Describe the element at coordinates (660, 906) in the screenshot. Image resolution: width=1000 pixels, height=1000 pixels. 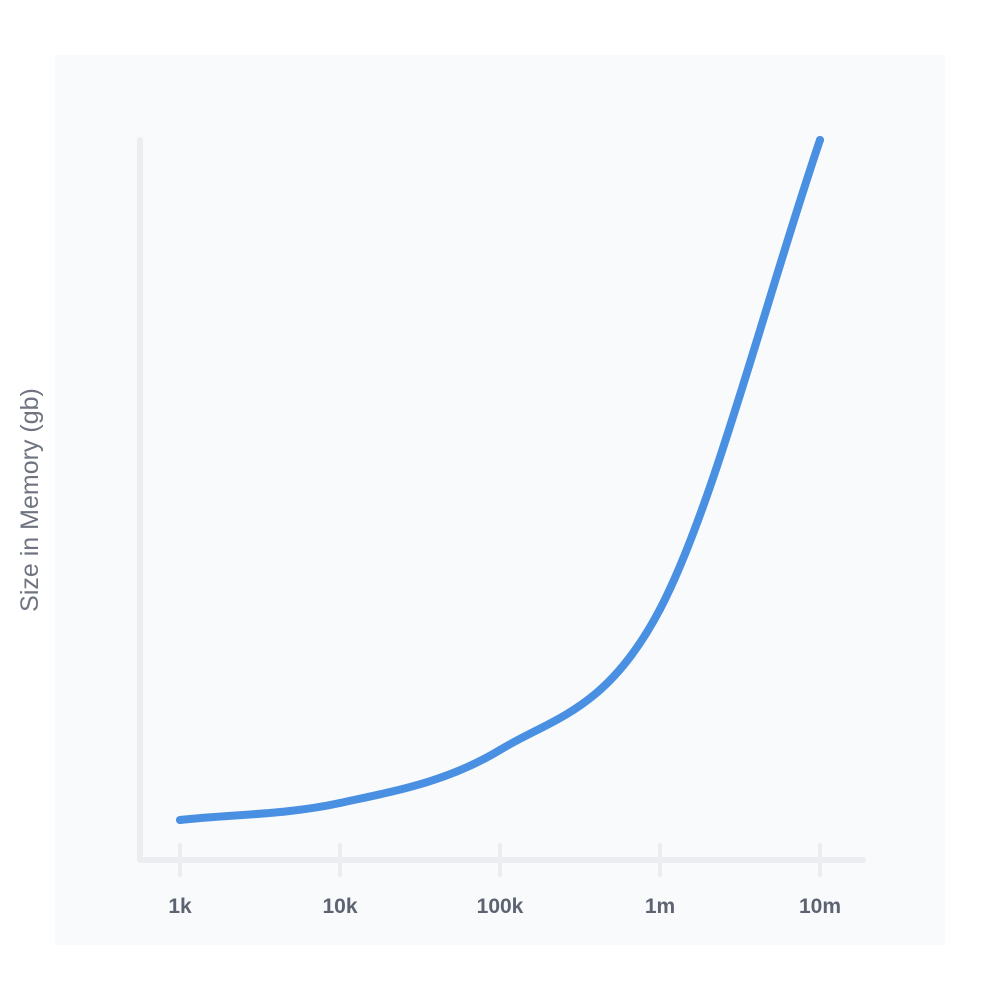
I see `x-tick-label-1m: 1m` at that location.